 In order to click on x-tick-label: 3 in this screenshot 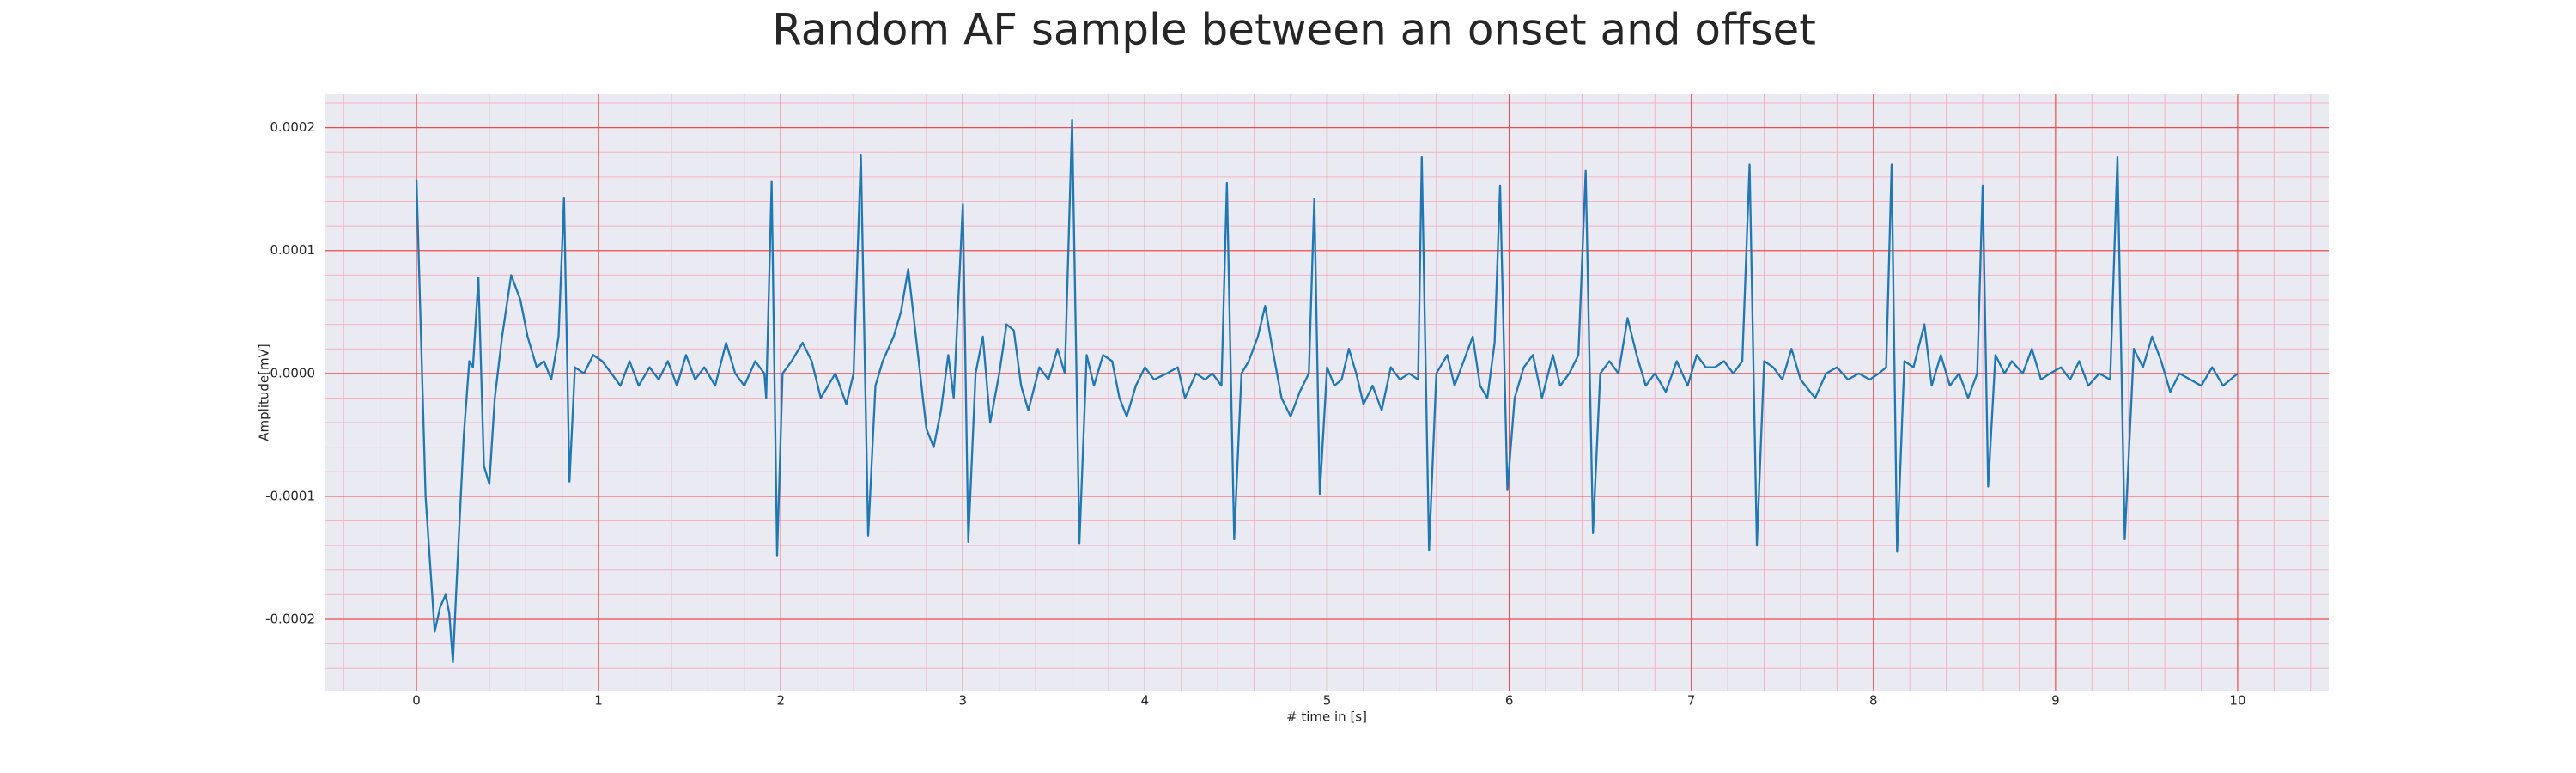, I will do `click(963, 701)`.